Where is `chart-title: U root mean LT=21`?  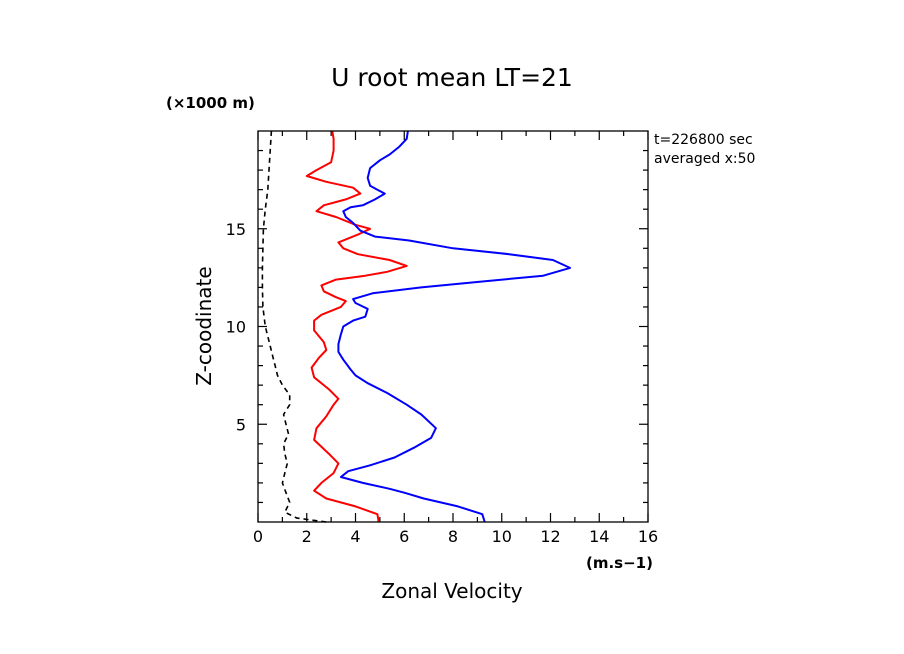
chart-title: U root mean LT=21 is located at coordinates (452, 77).